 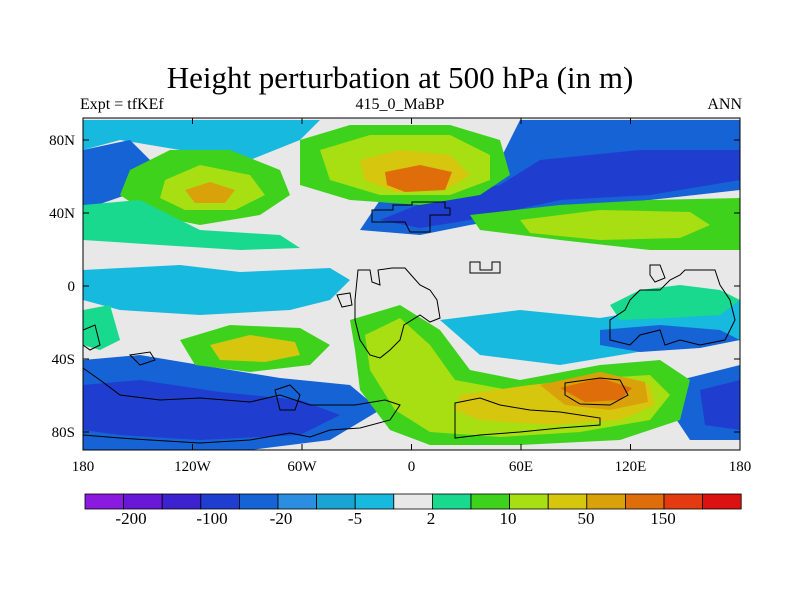 I want to click on colorbar-label: -200, so click(x=130, y=518).